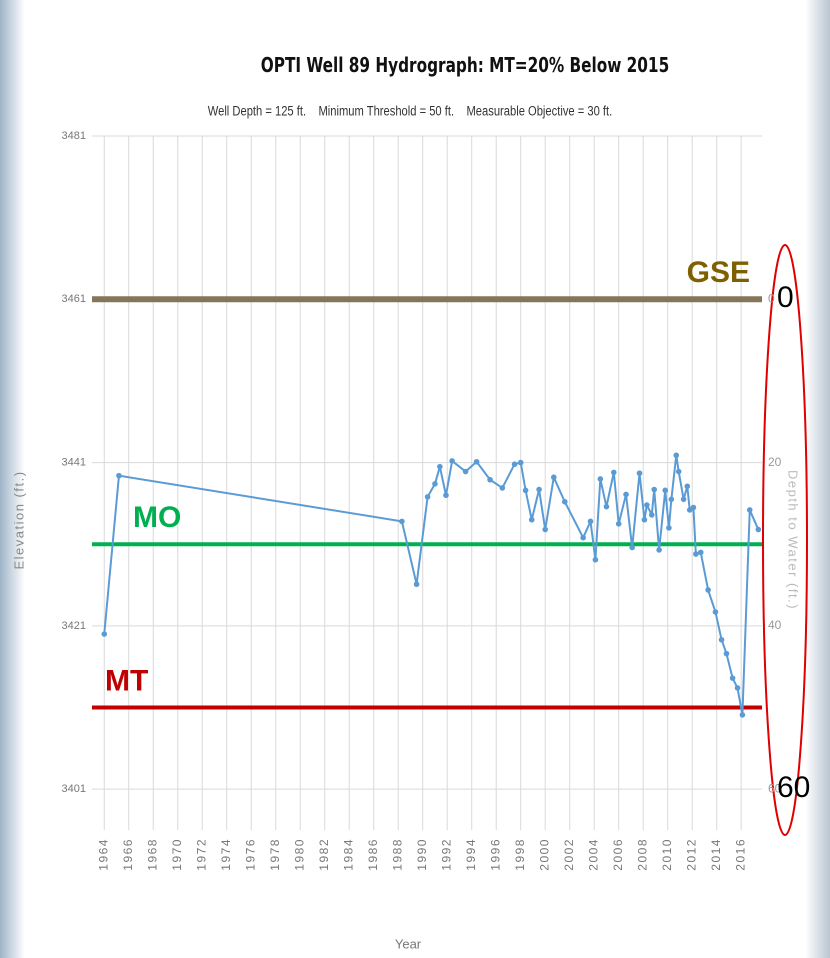 Image resolution: width=830 pixels, height=958 pixels. What do you see at coordinates (397, 854) in the screenshot?
I see `x-tick-label: 1988` at bounding box center [397, 854].